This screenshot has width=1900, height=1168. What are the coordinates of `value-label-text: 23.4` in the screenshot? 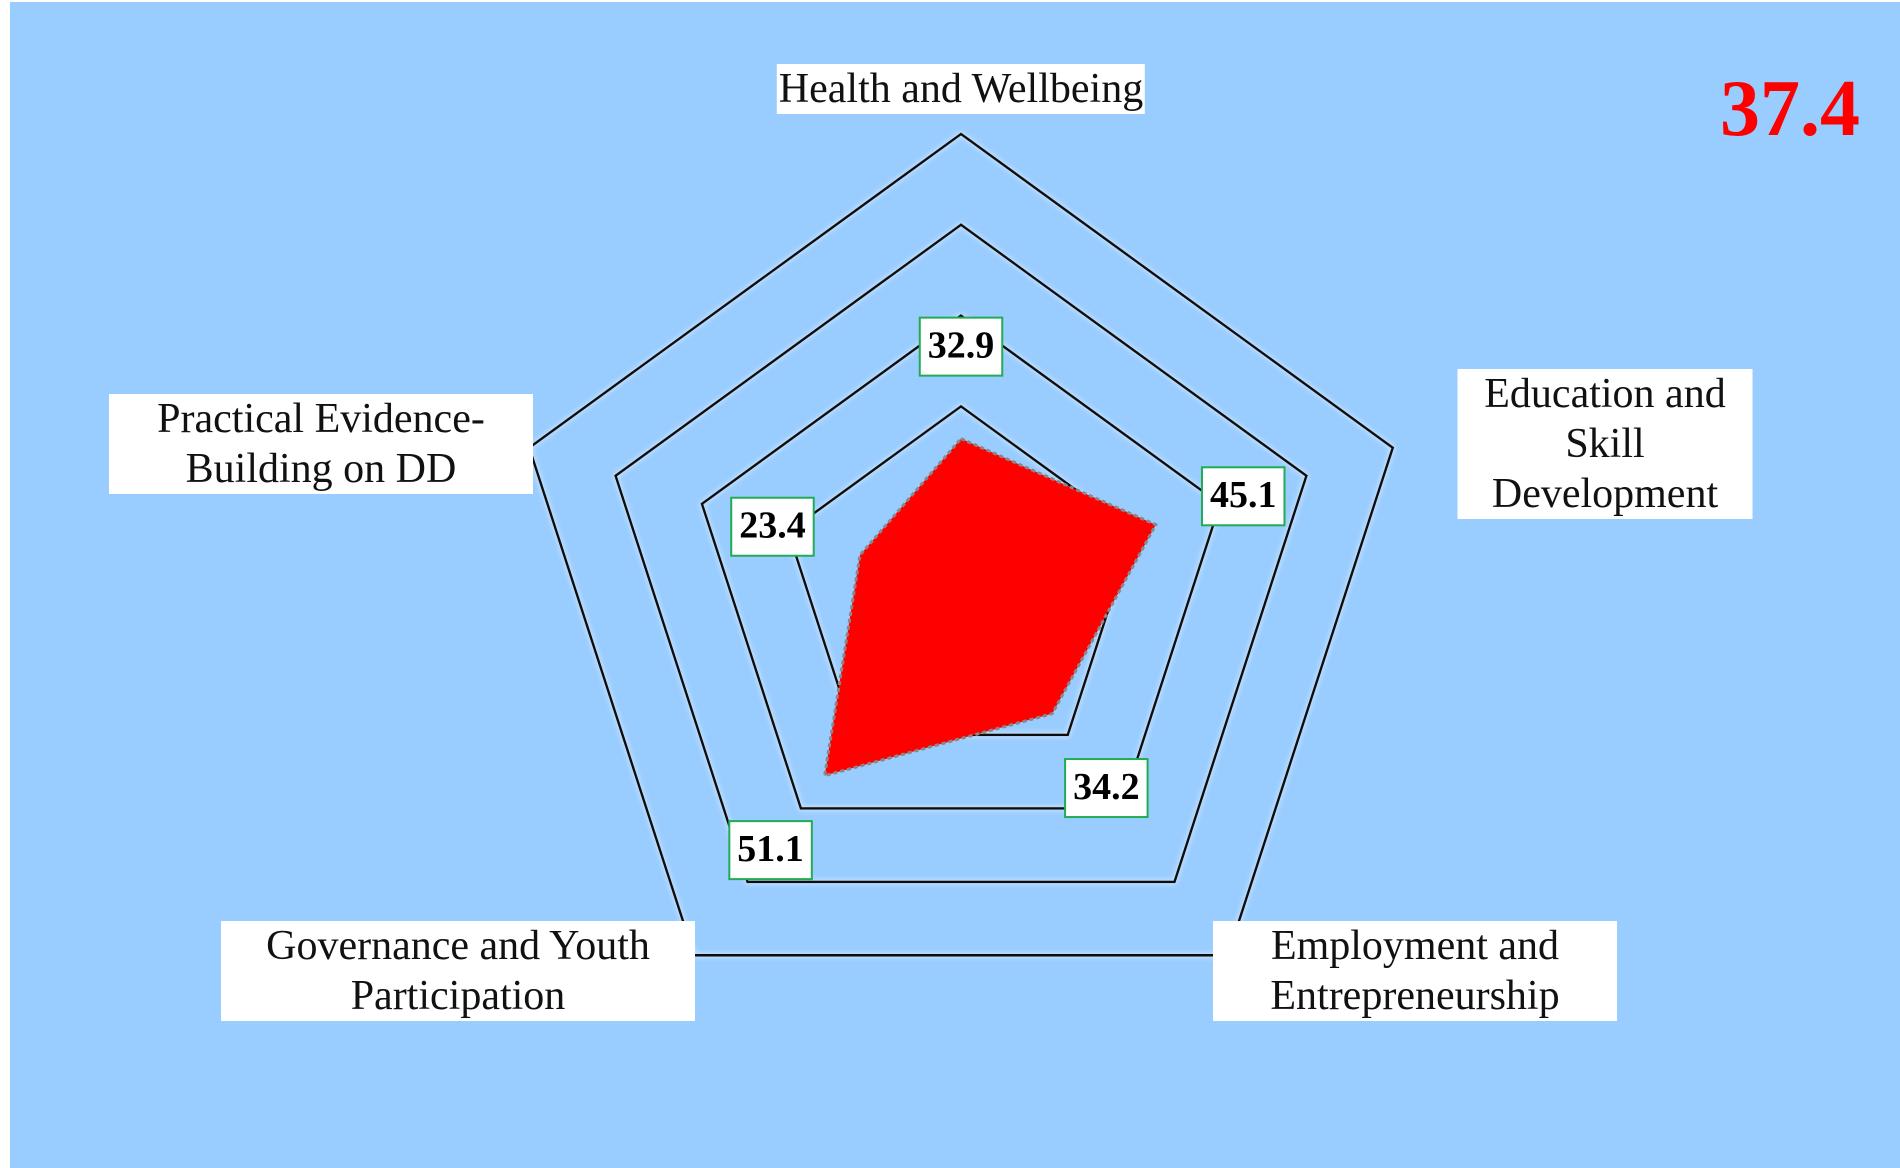 It's located at (772, 525).